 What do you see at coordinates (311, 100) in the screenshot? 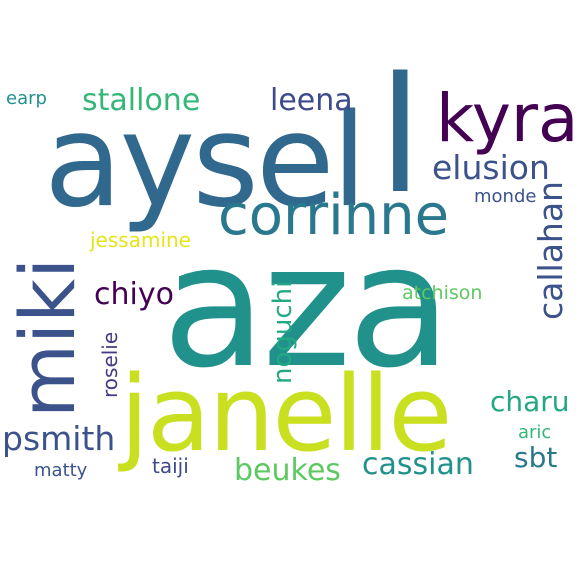
I see `word-leena: leena` at bounding box center [311, 100].